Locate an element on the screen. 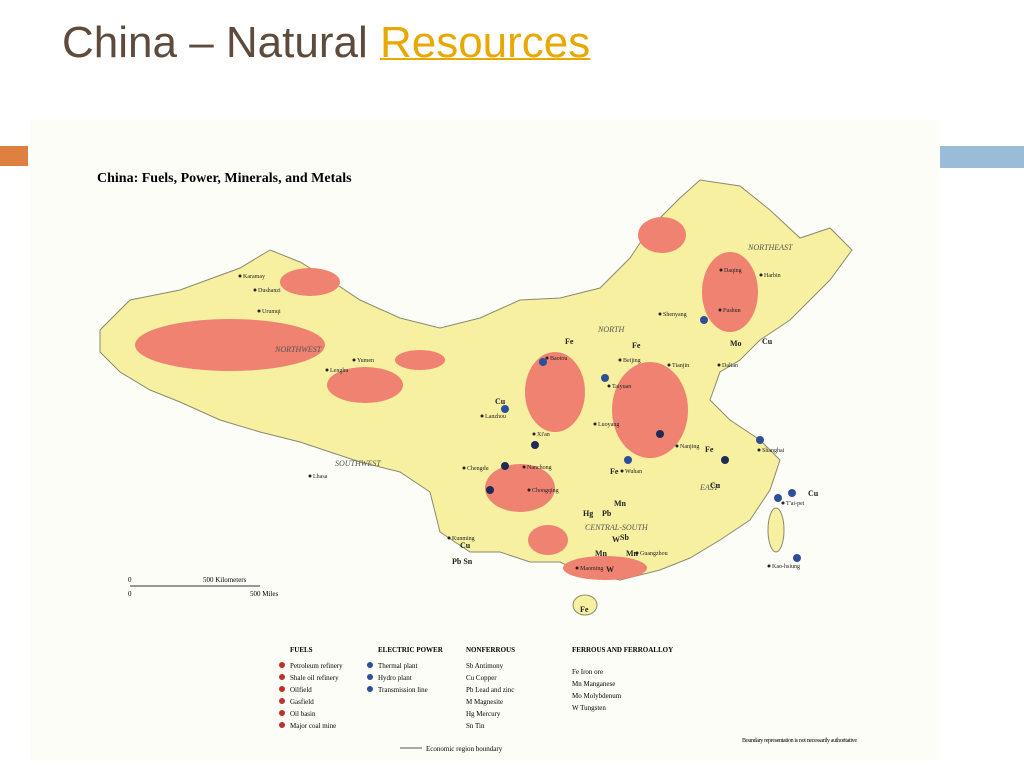 Image resolution: width=1024 pixels, height=768 pixels. city-label: Dushanzi is located at coordinates (269, 291).